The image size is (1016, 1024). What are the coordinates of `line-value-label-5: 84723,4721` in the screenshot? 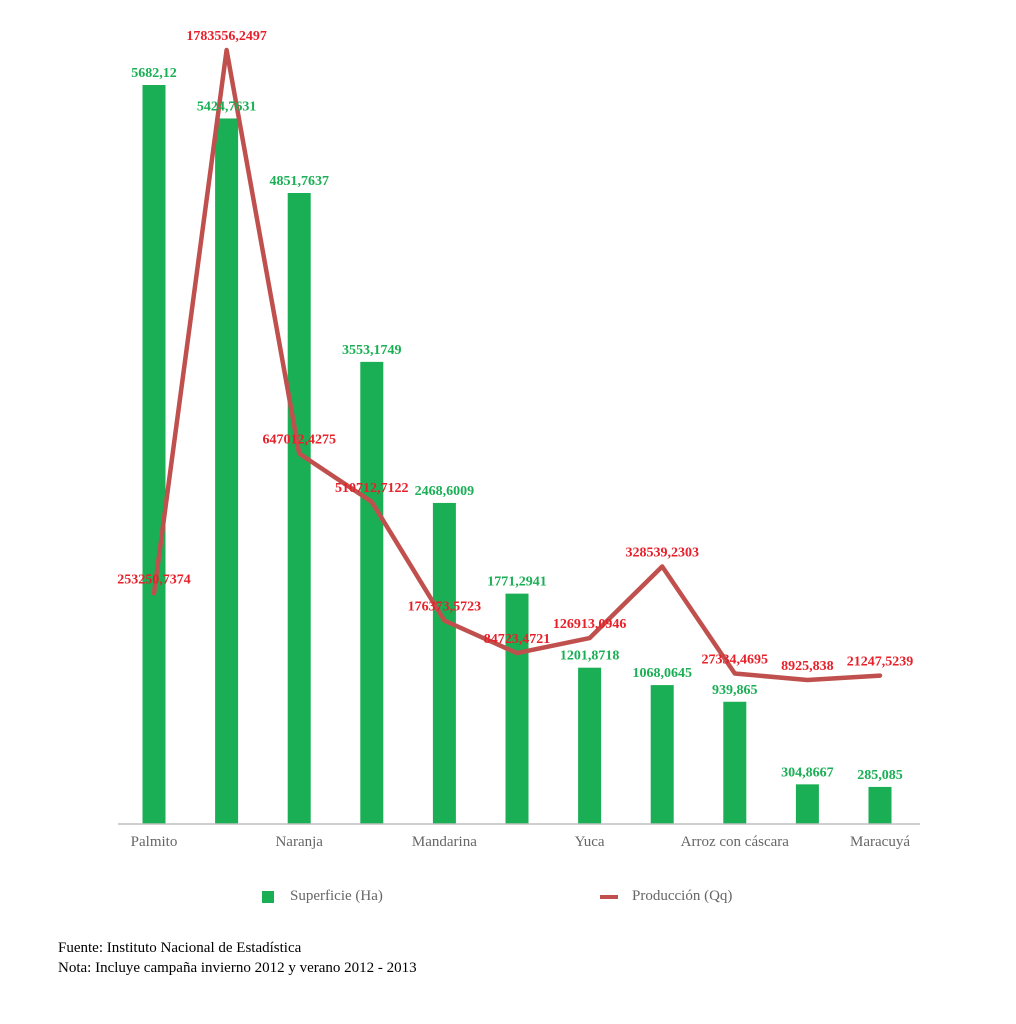 It's located at (517, 639).